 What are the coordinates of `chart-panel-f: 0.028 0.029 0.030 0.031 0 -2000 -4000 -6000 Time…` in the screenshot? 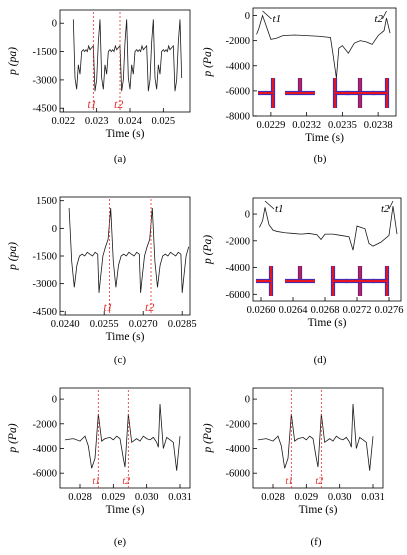 It's located at (293, 467).